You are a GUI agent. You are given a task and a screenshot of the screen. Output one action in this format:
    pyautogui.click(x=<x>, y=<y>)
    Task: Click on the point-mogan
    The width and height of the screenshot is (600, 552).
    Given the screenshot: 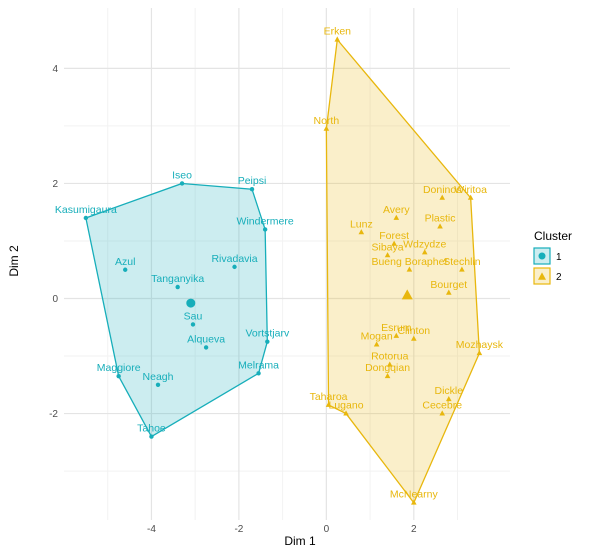 What is the action you would take?
    pyautogui.click(x=376, y=344)
    